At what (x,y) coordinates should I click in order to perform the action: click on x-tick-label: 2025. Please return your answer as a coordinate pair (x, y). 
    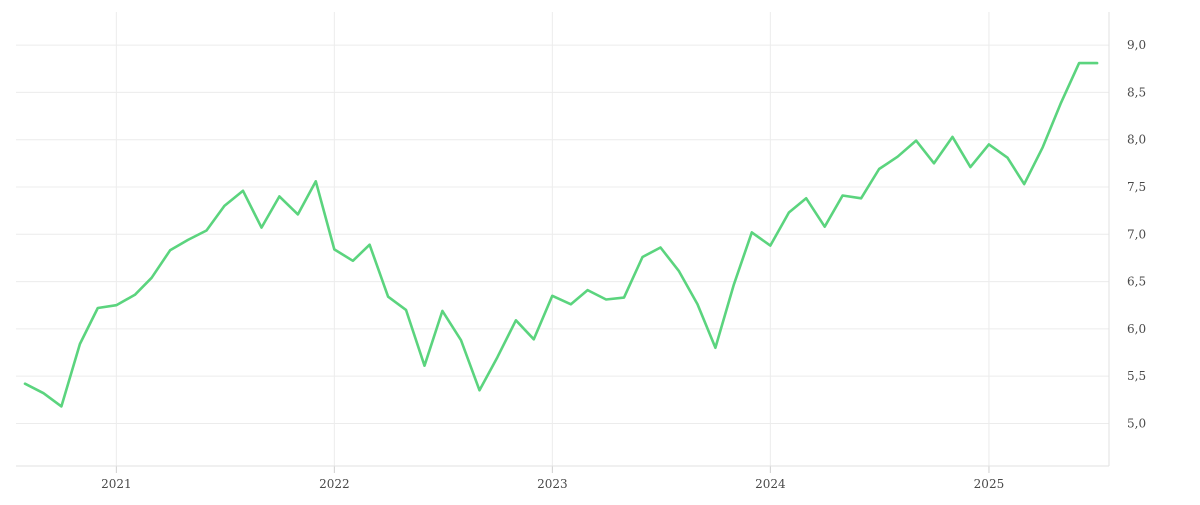
    Looking at the image, I should click on (989, 484).